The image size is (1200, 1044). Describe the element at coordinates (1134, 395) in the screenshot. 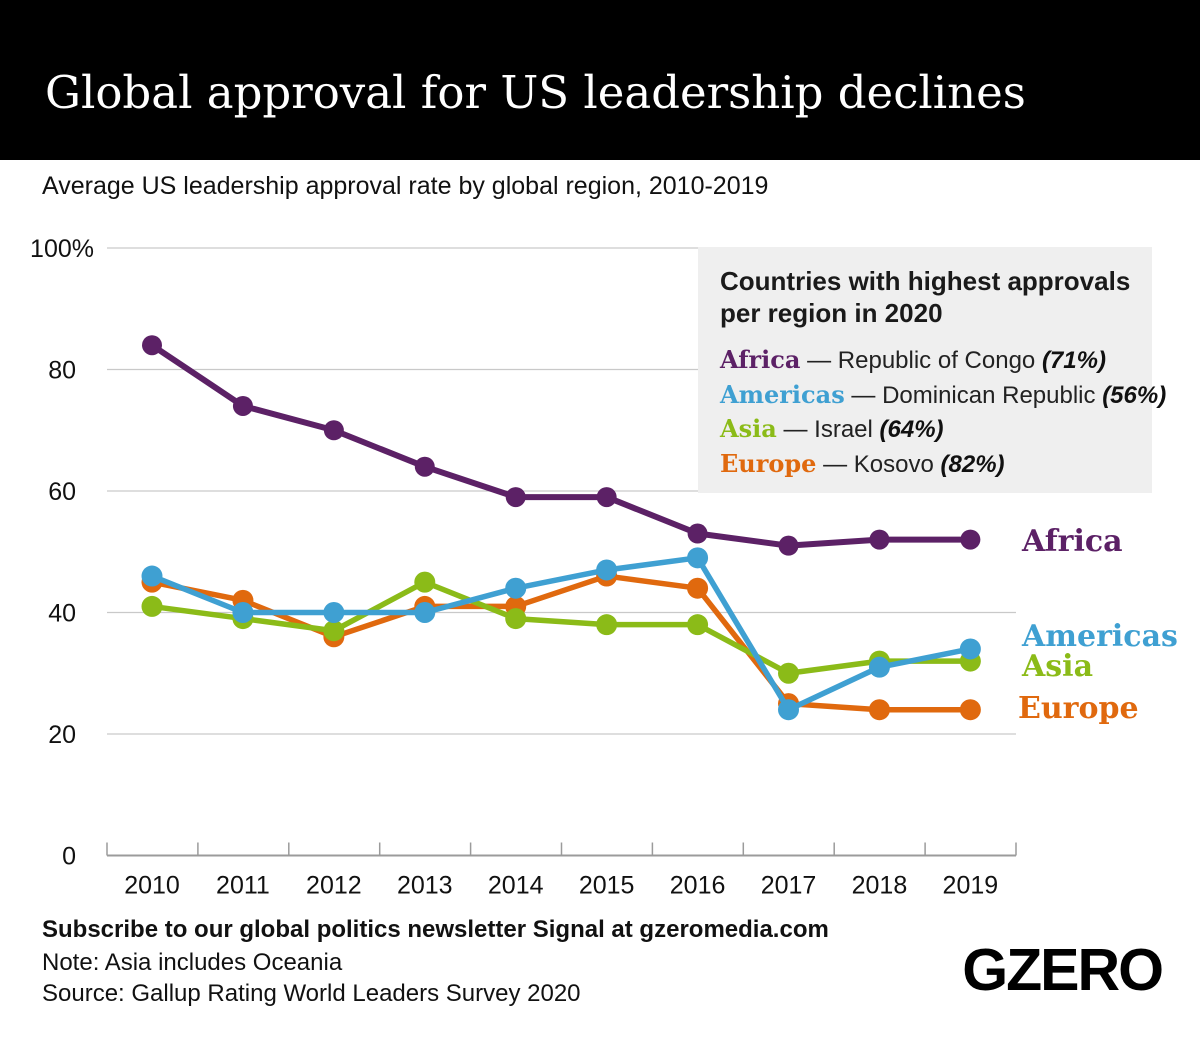

I see `legend-value: (56%)` at that location.